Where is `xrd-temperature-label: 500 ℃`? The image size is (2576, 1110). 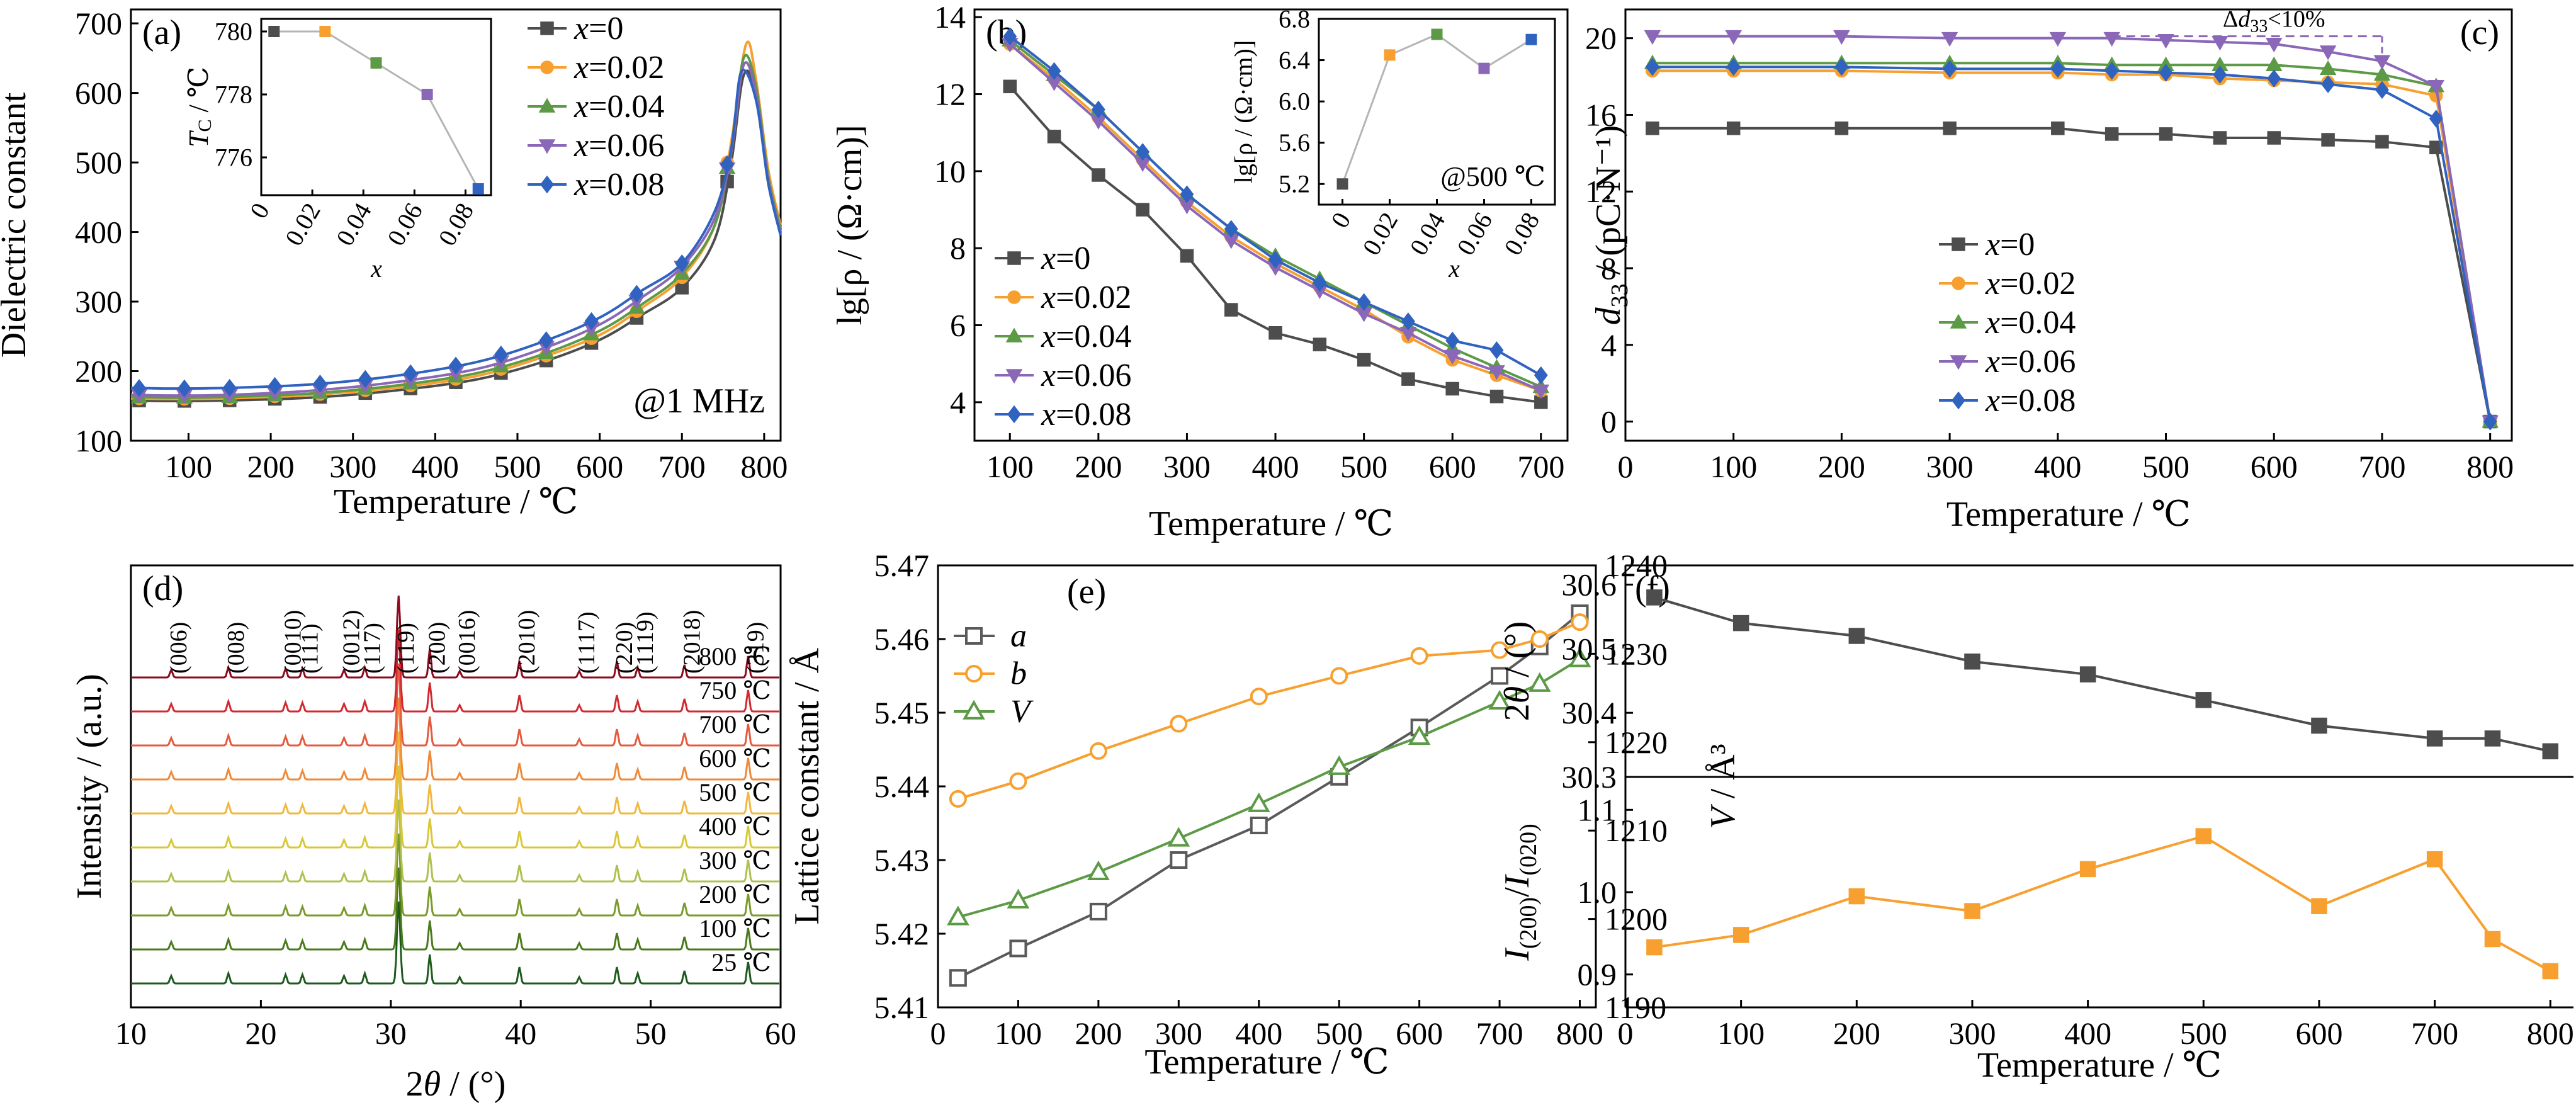
xrd-temperature-label: 500 ℃ is located at coordinates (735, 792).